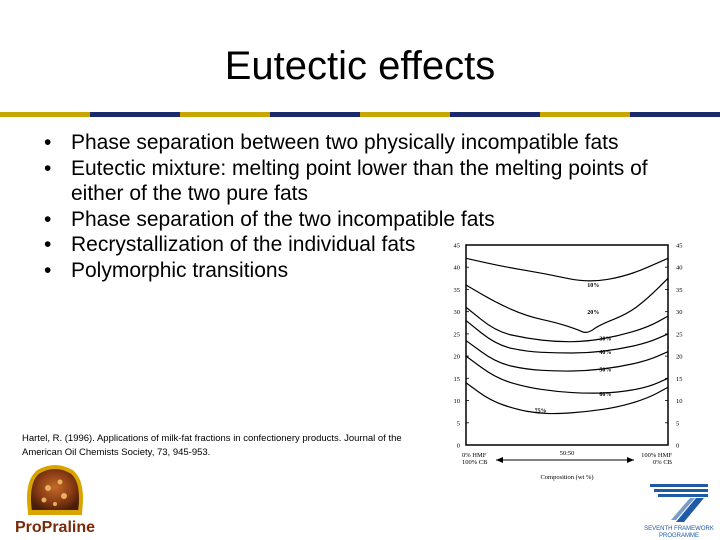 The image size is (720, 540). Describe the element at coordinates (605, 340) in the screenshot. I see `series-label: 30%` at that location.